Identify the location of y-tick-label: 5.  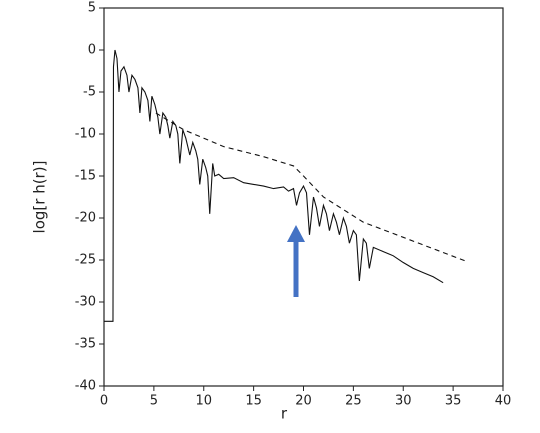
(92, 8).